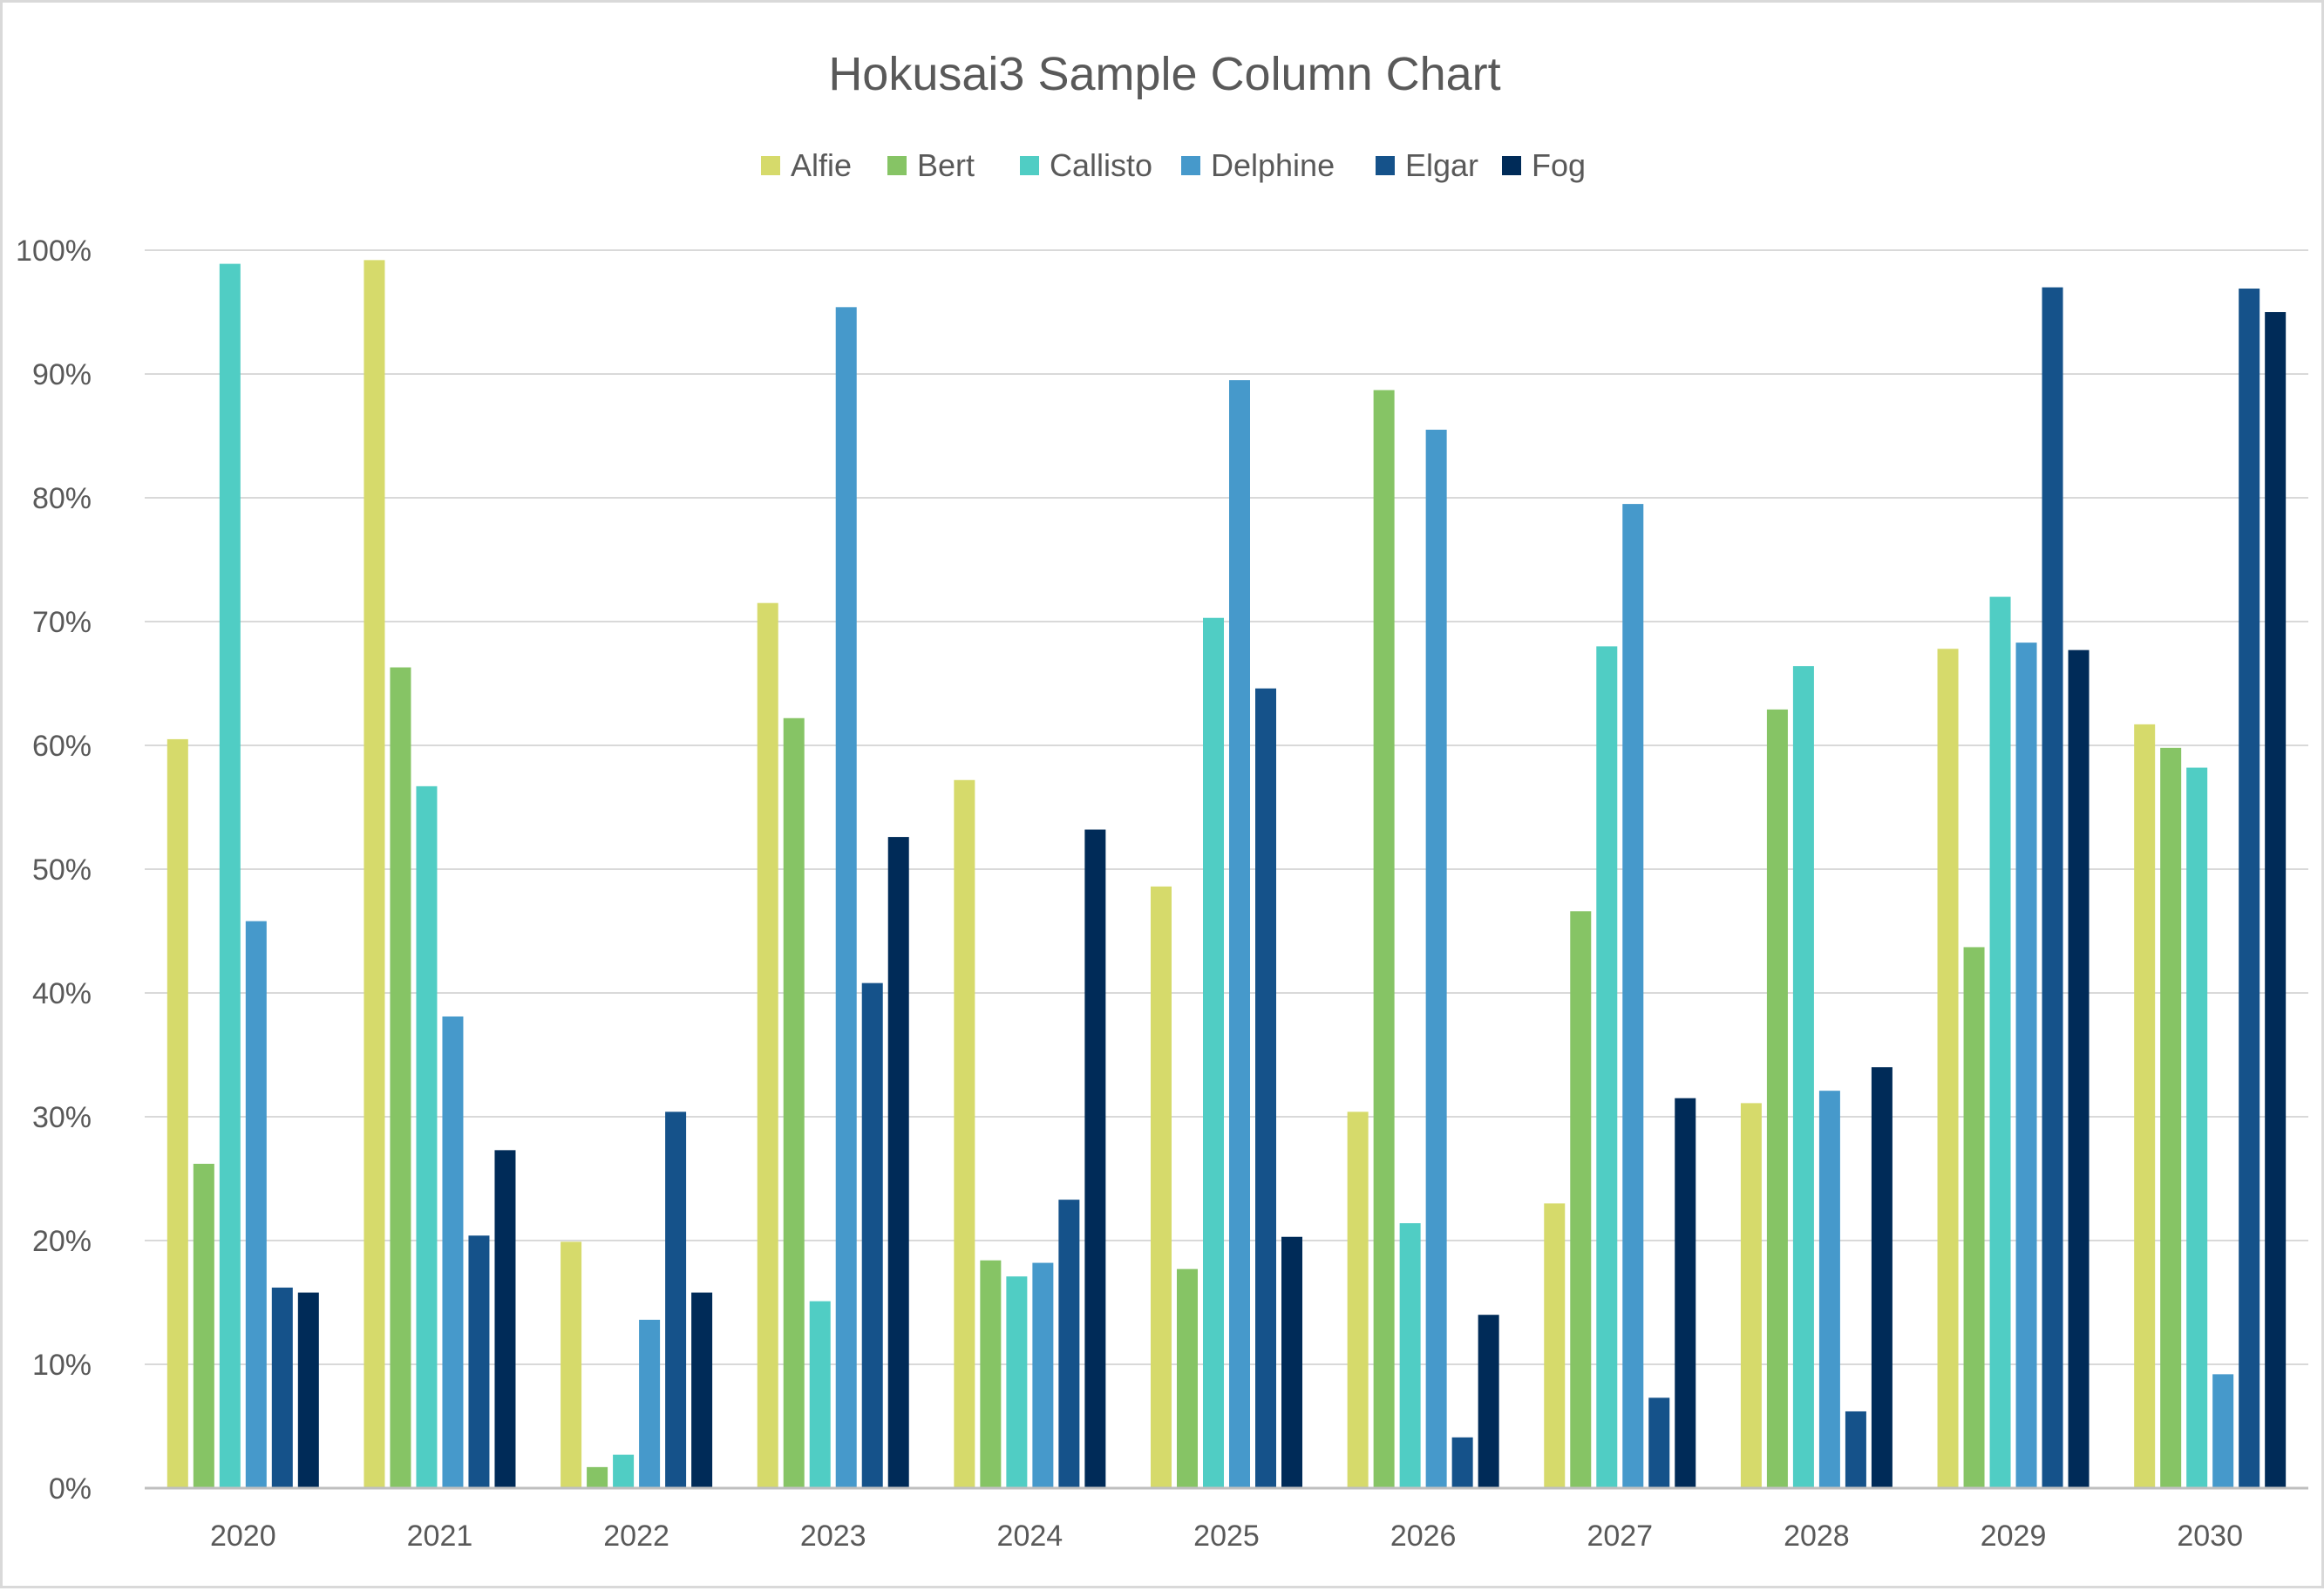  I want to click on x-tick-label: 2027, so click(1620, 1537).